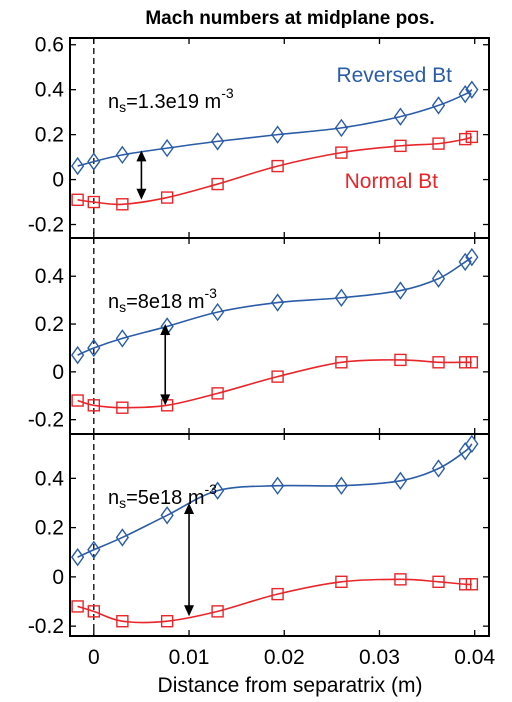  Describe the element at coordinates (165, 498) in the screenshot. I see `density-label-value: =5e18 m` at that location.